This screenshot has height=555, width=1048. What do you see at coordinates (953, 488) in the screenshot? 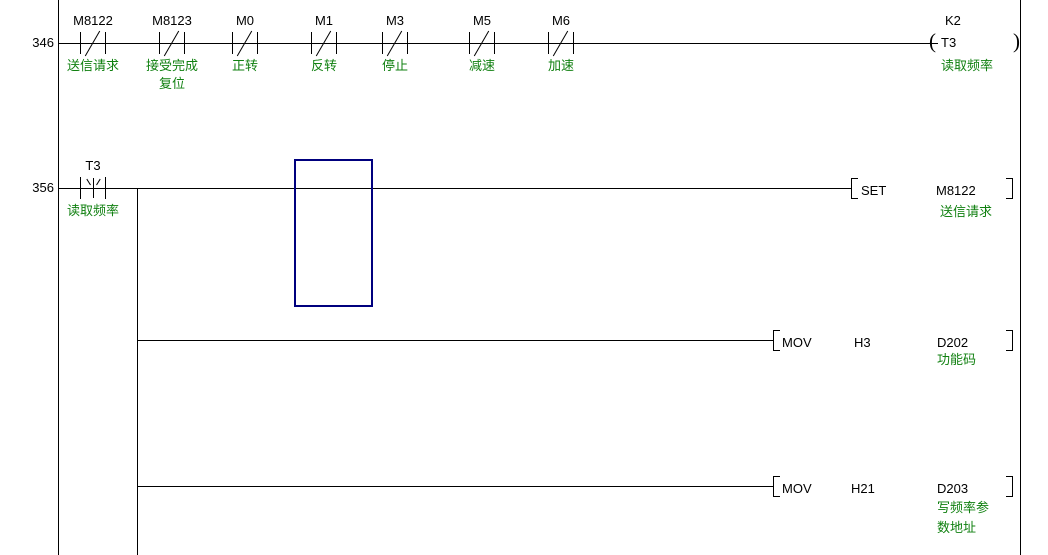
I see `instruction-operand2-mov-d203: D203` at bounding box center [953, 488].